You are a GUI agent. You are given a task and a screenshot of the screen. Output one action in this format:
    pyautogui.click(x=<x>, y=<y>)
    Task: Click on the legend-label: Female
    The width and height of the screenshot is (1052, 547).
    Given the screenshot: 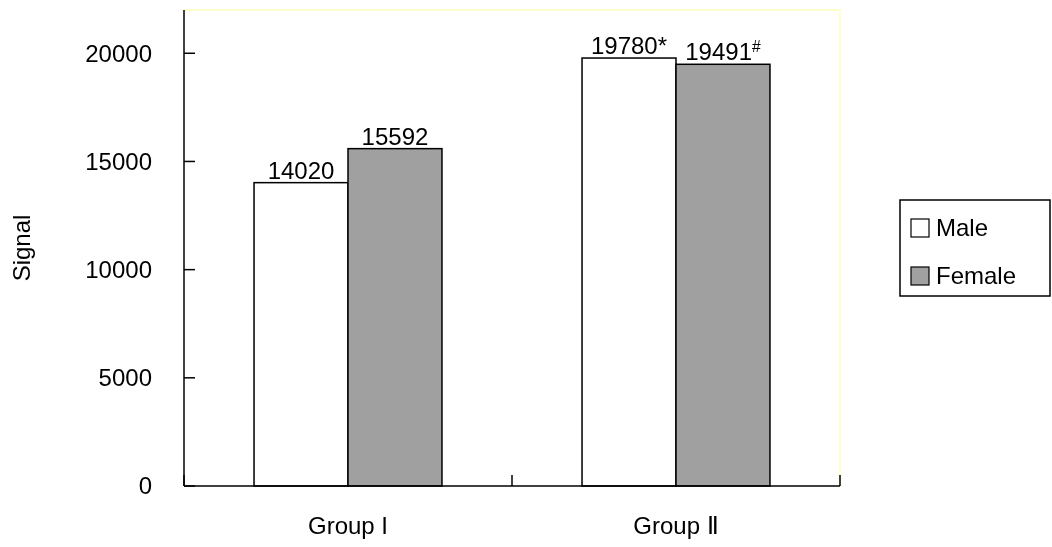 What is the action you would take?
    pyautogui.click(x=976, y=276)
    